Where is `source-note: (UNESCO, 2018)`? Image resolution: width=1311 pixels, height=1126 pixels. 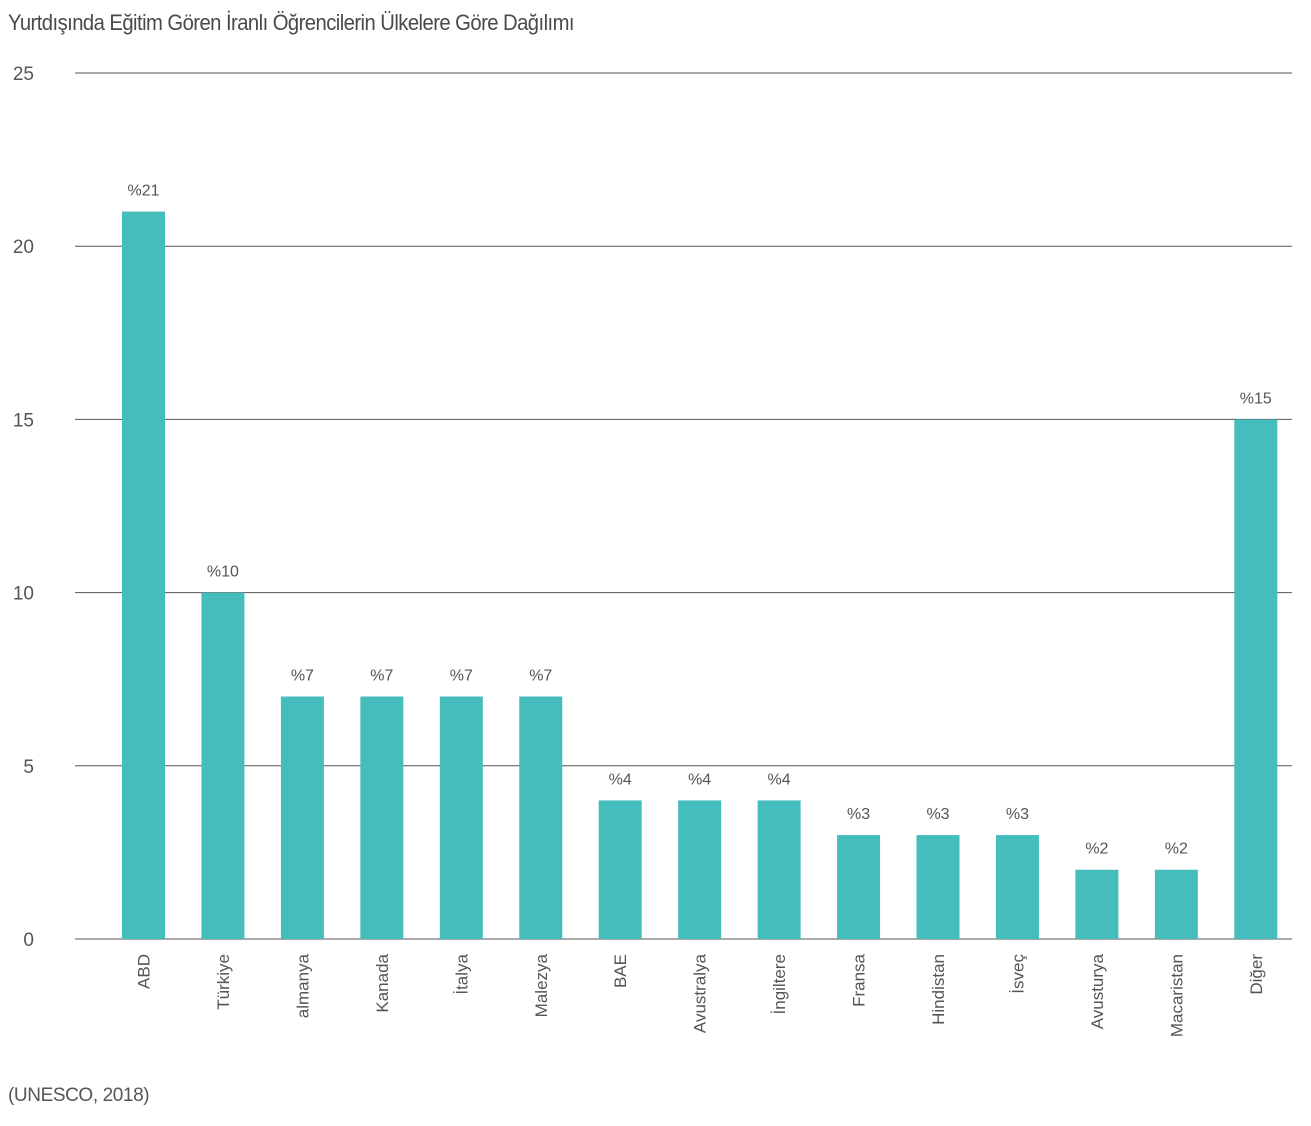 source-note: (UNESCO, 2018) is located at coordinates (79, 1095).